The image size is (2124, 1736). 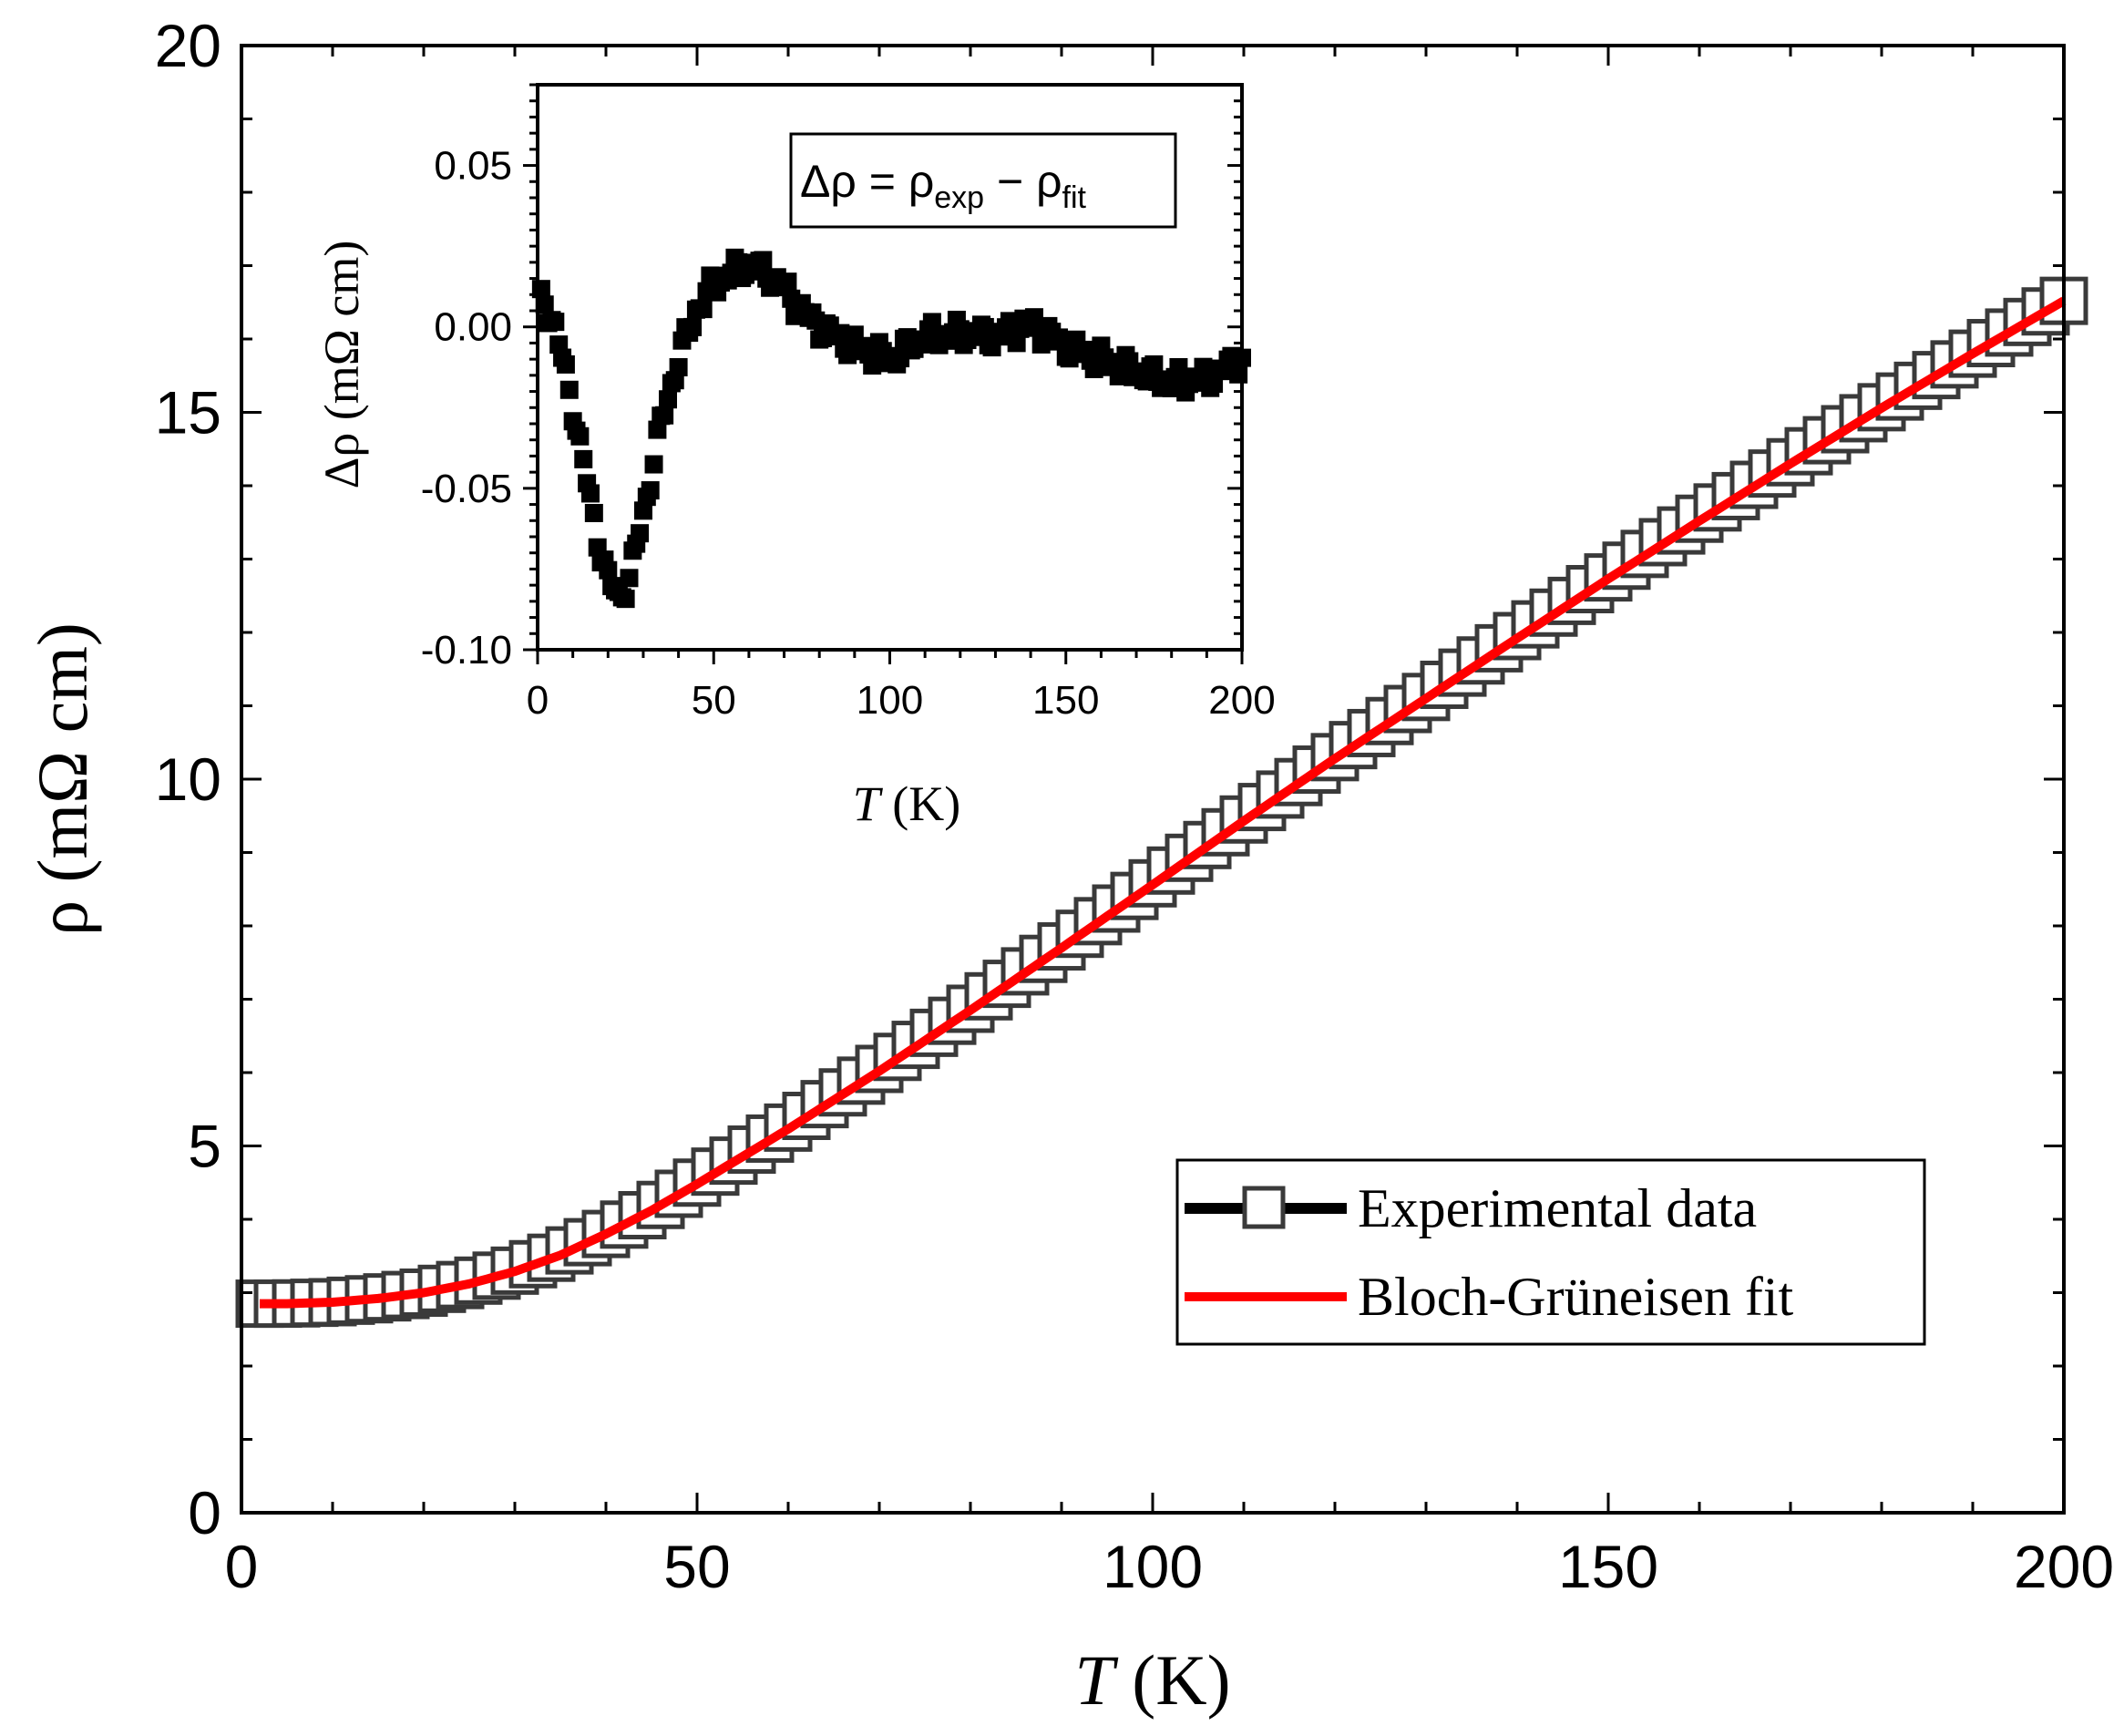 What do you see at coordinates (696, 1566) in the screenshot?
I see `x-tick-label: 50` at bounding box center [696, 1566].